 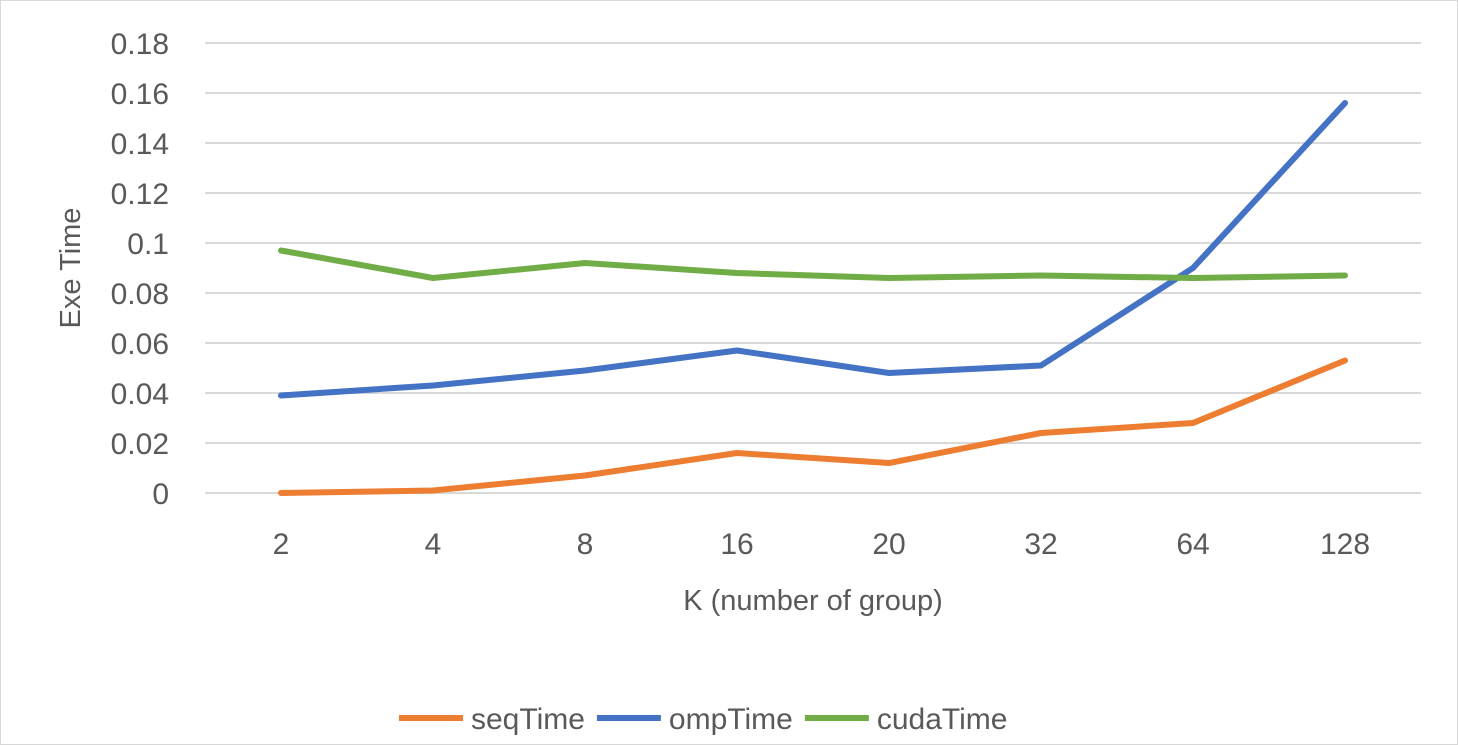 What do you see at coordinates (140, 194) in the screenshot?
I see `y-tick-label: 0.12` at bounding box center [140, 194].